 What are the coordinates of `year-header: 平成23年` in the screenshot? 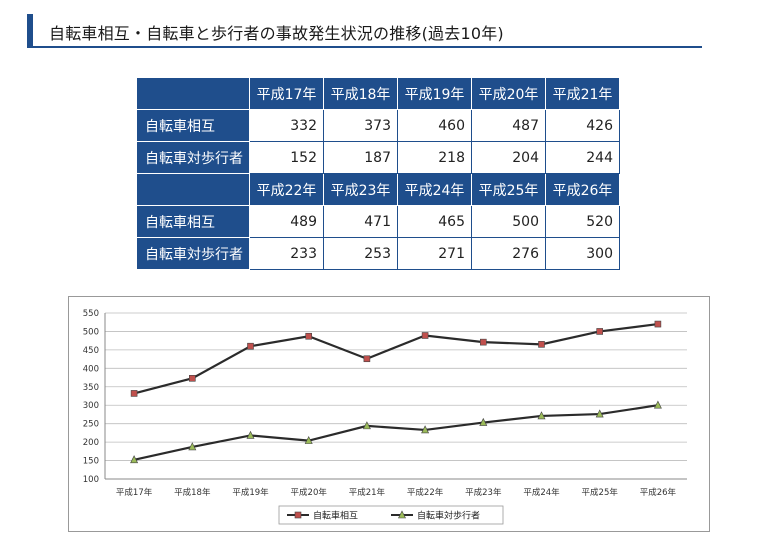 It's located at (360, 189).